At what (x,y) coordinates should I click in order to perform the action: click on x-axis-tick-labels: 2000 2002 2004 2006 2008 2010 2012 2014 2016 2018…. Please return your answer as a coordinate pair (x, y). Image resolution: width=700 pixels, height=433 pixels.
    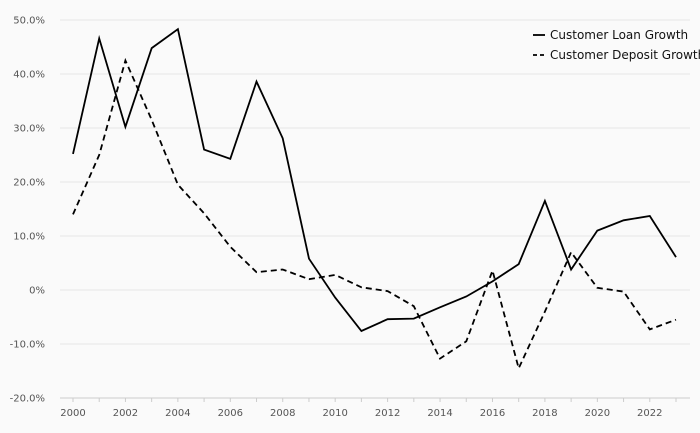
    Looking at the image, I should click on (361, 413).